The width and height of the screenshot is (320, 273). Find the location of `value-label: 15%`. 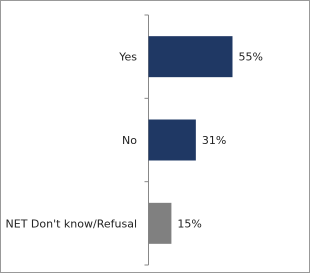

value-label: 15% is located at coordinates (189, 223).